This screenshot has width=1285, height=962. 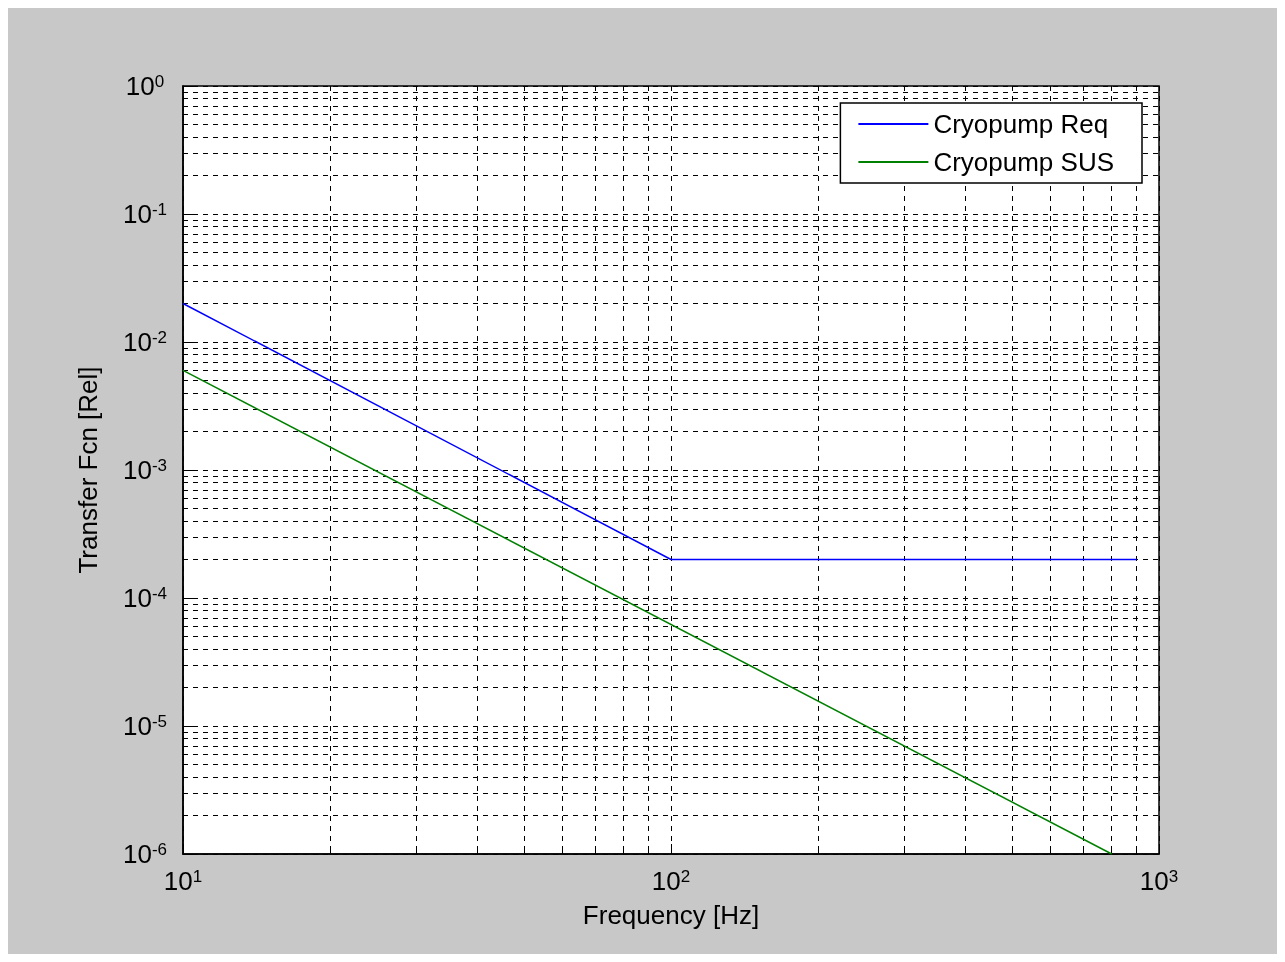 I want to click on legend-label: Cryopump Req, so click(x=1021, y=124).